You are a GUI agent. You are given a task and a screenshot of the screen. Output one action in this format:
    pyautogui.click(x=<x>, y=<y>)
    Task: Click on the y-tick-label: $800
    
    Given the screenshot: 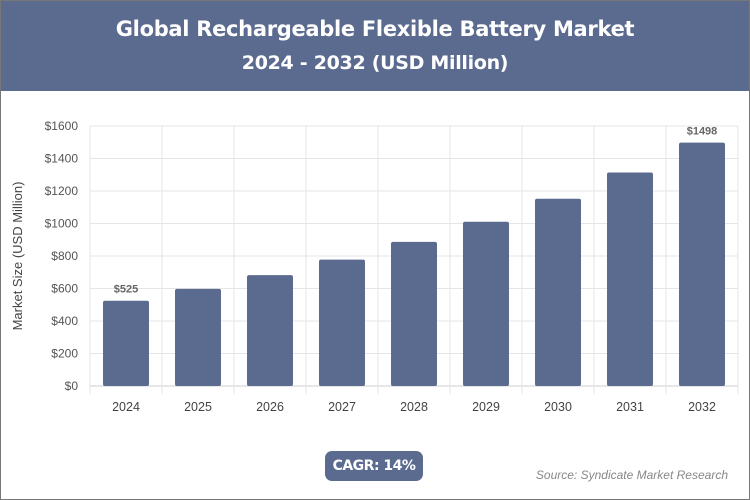 What is the action you would take?
    pyautogui.click(x=64, y=256)
    